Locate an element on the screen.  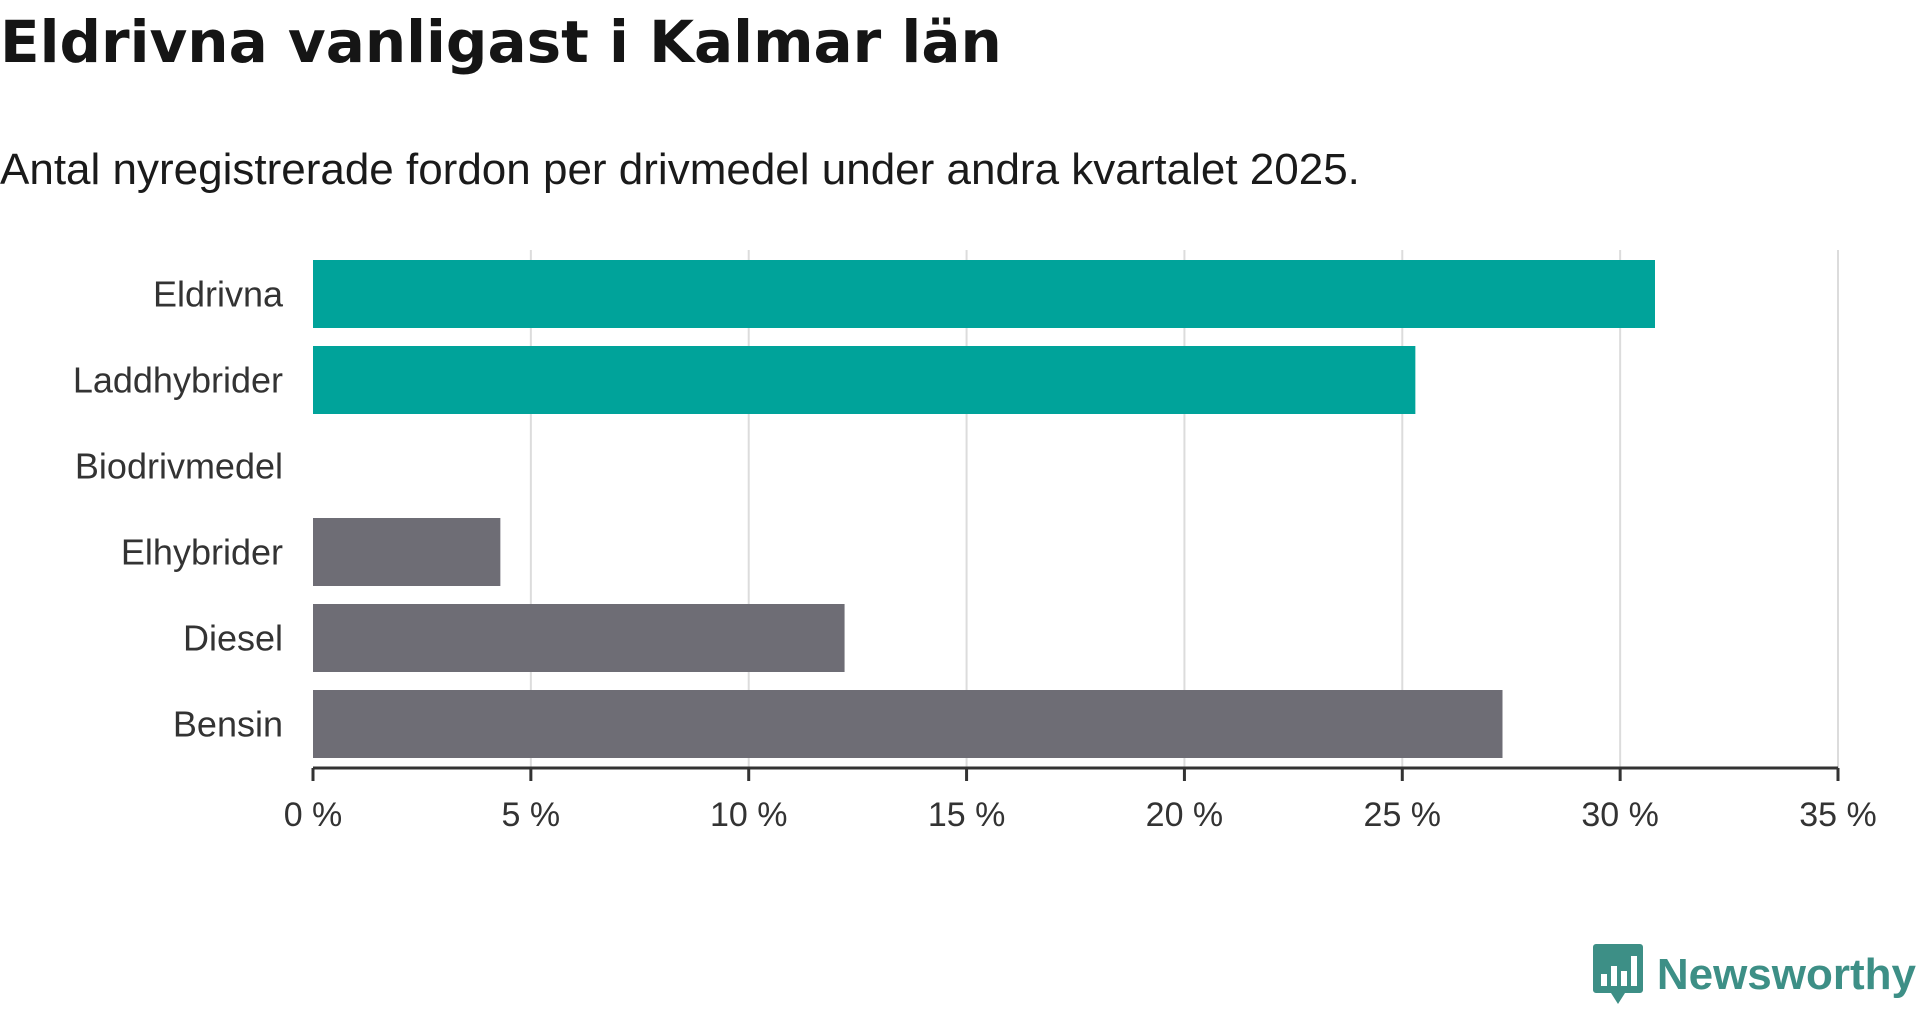
x-tick-label: 15 % is located at coordinates (967, 815).